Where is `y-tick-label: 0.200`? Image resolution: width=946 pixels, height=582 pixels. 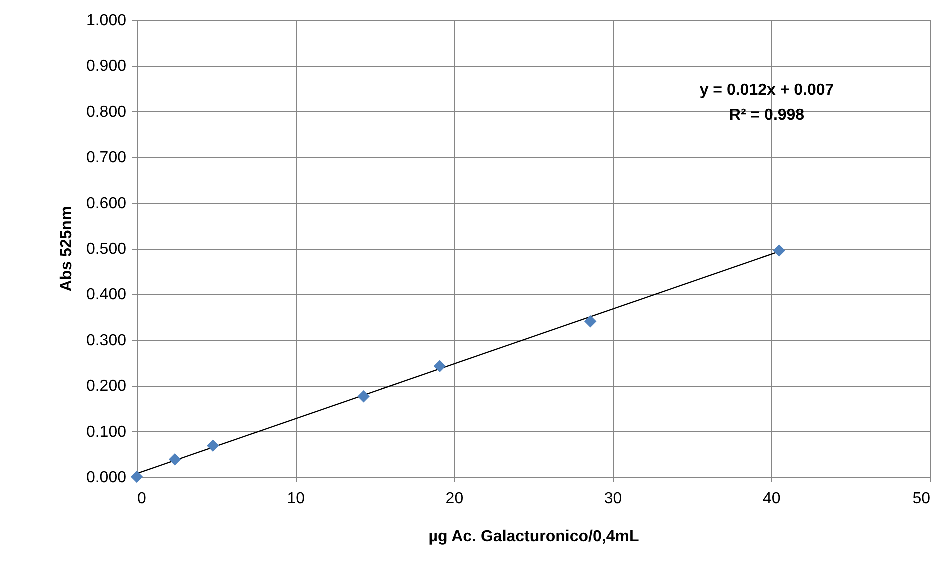 y-tick-label: 0.200 is located at coordinates (106, 387).